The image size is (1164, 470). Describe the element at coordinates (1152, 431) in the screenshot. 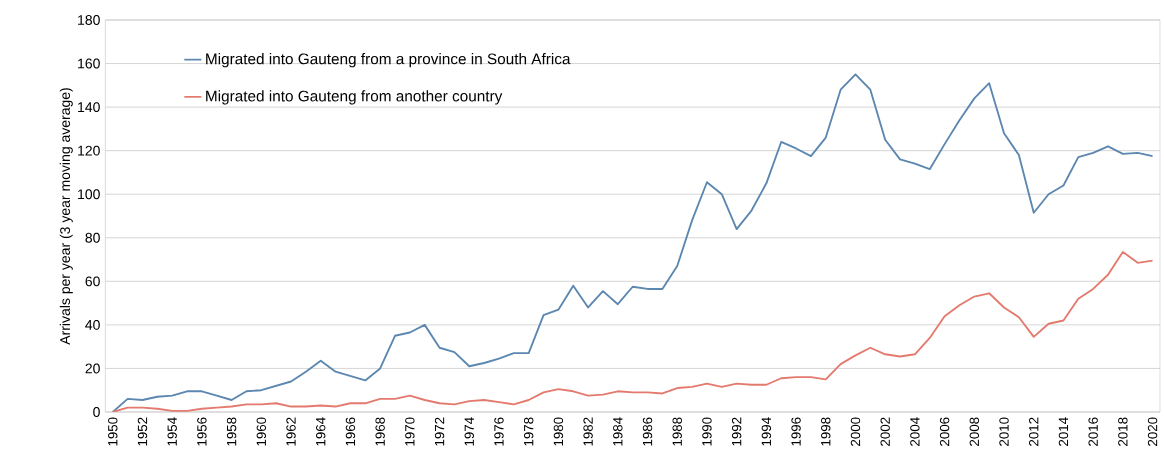

I see `x-tick-label: 2020` at that location.